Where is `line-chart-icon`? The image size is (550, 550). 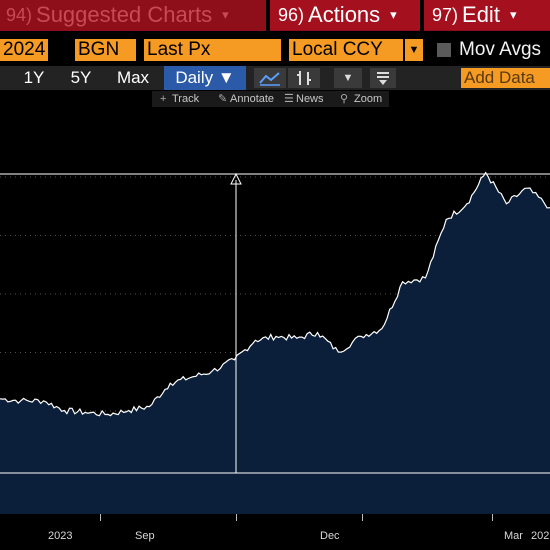
line-chart-icon is located at coordinates (270, 78).